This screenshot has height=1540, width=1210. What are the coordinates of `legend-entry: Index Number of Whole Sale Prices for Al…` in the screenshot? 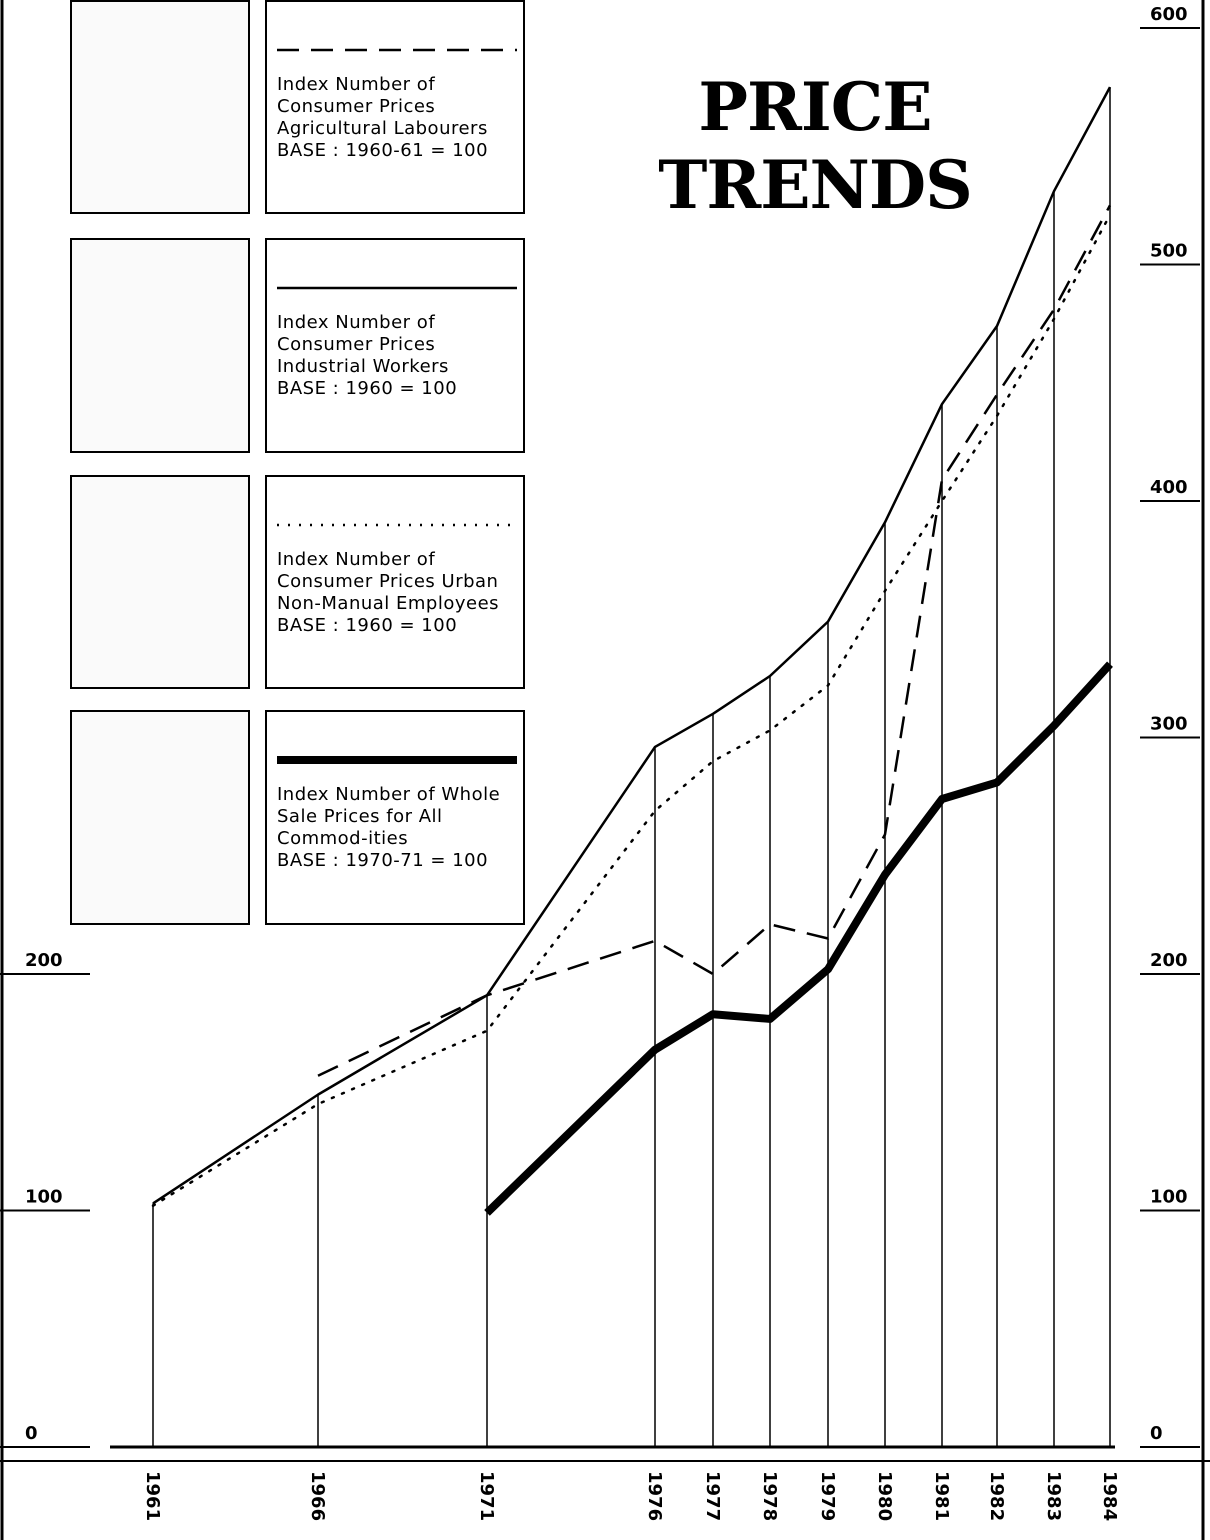 It's located at (395, 817).